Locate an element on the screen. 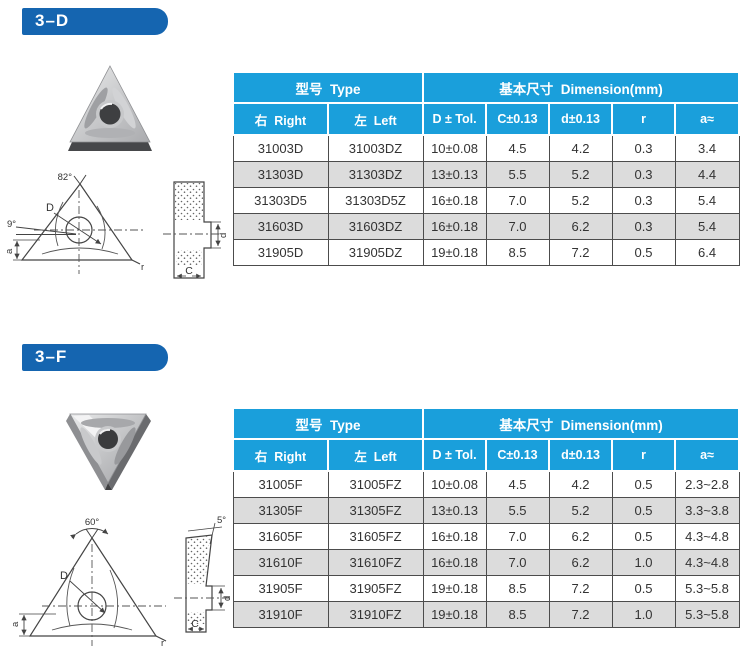 The image size is (750, 650). insert-photo-3f is located at coordinates (108, 451).